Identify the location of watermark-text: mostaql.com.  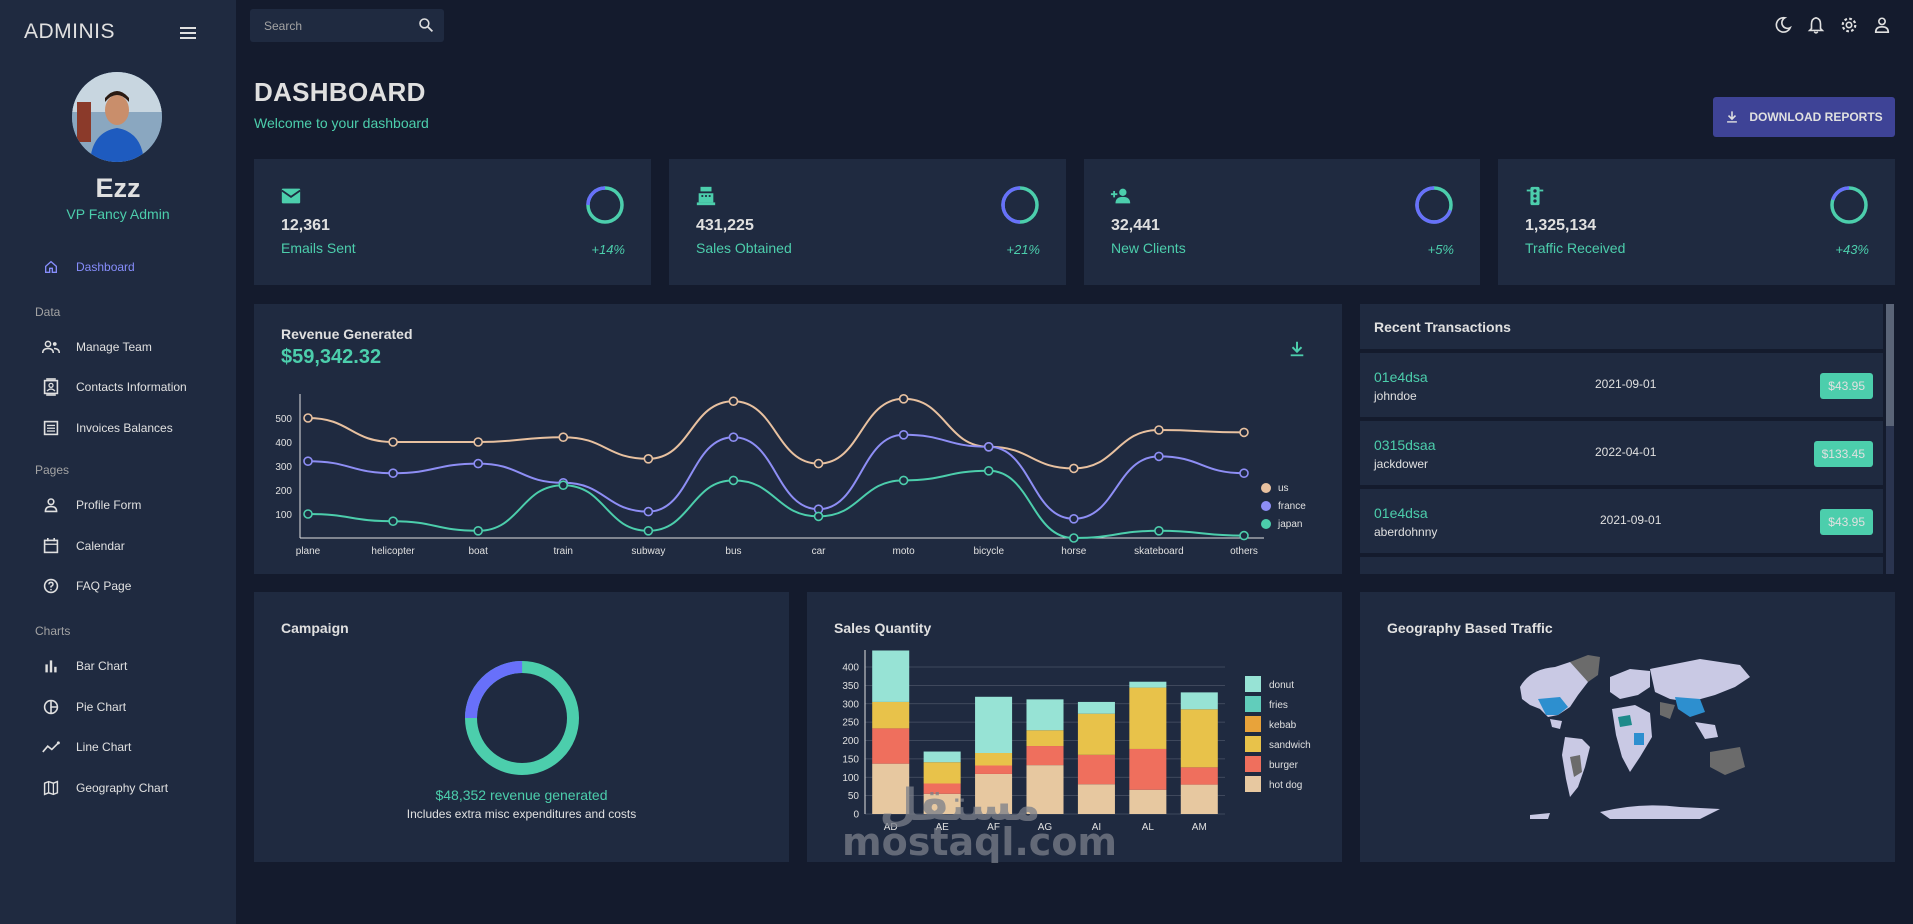
(980, 842).